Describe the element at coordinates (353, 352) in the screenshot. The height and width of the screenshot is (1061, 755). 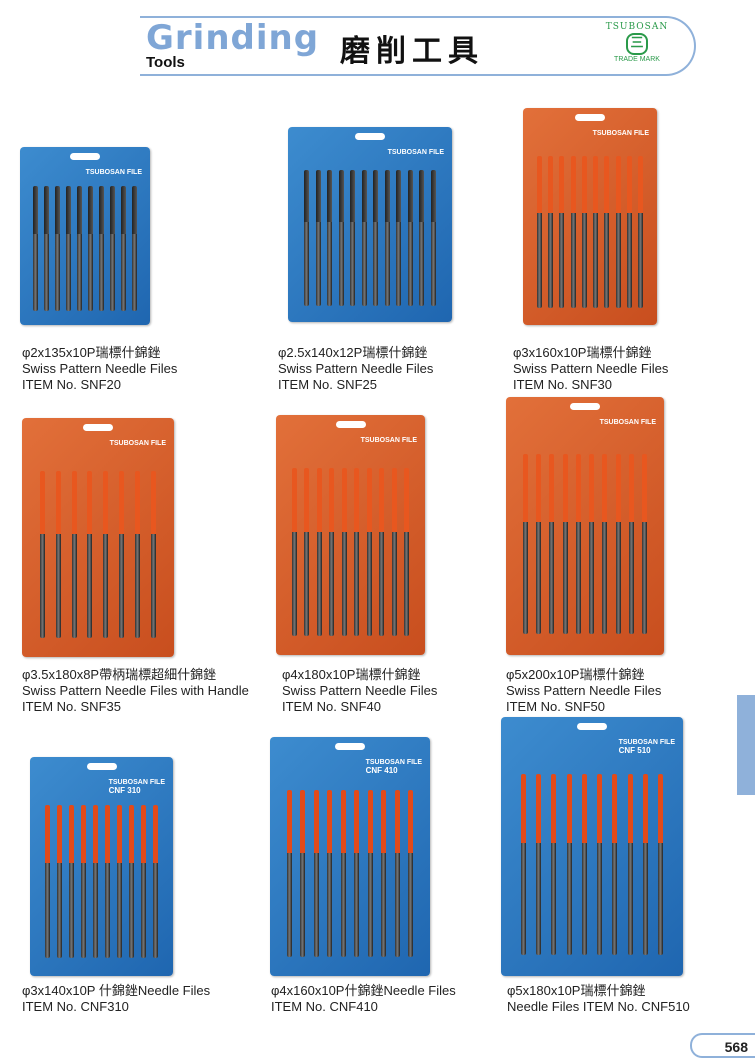
I see `product-spec: φ2.5x140x12P瑞標什錦銼` at that location.